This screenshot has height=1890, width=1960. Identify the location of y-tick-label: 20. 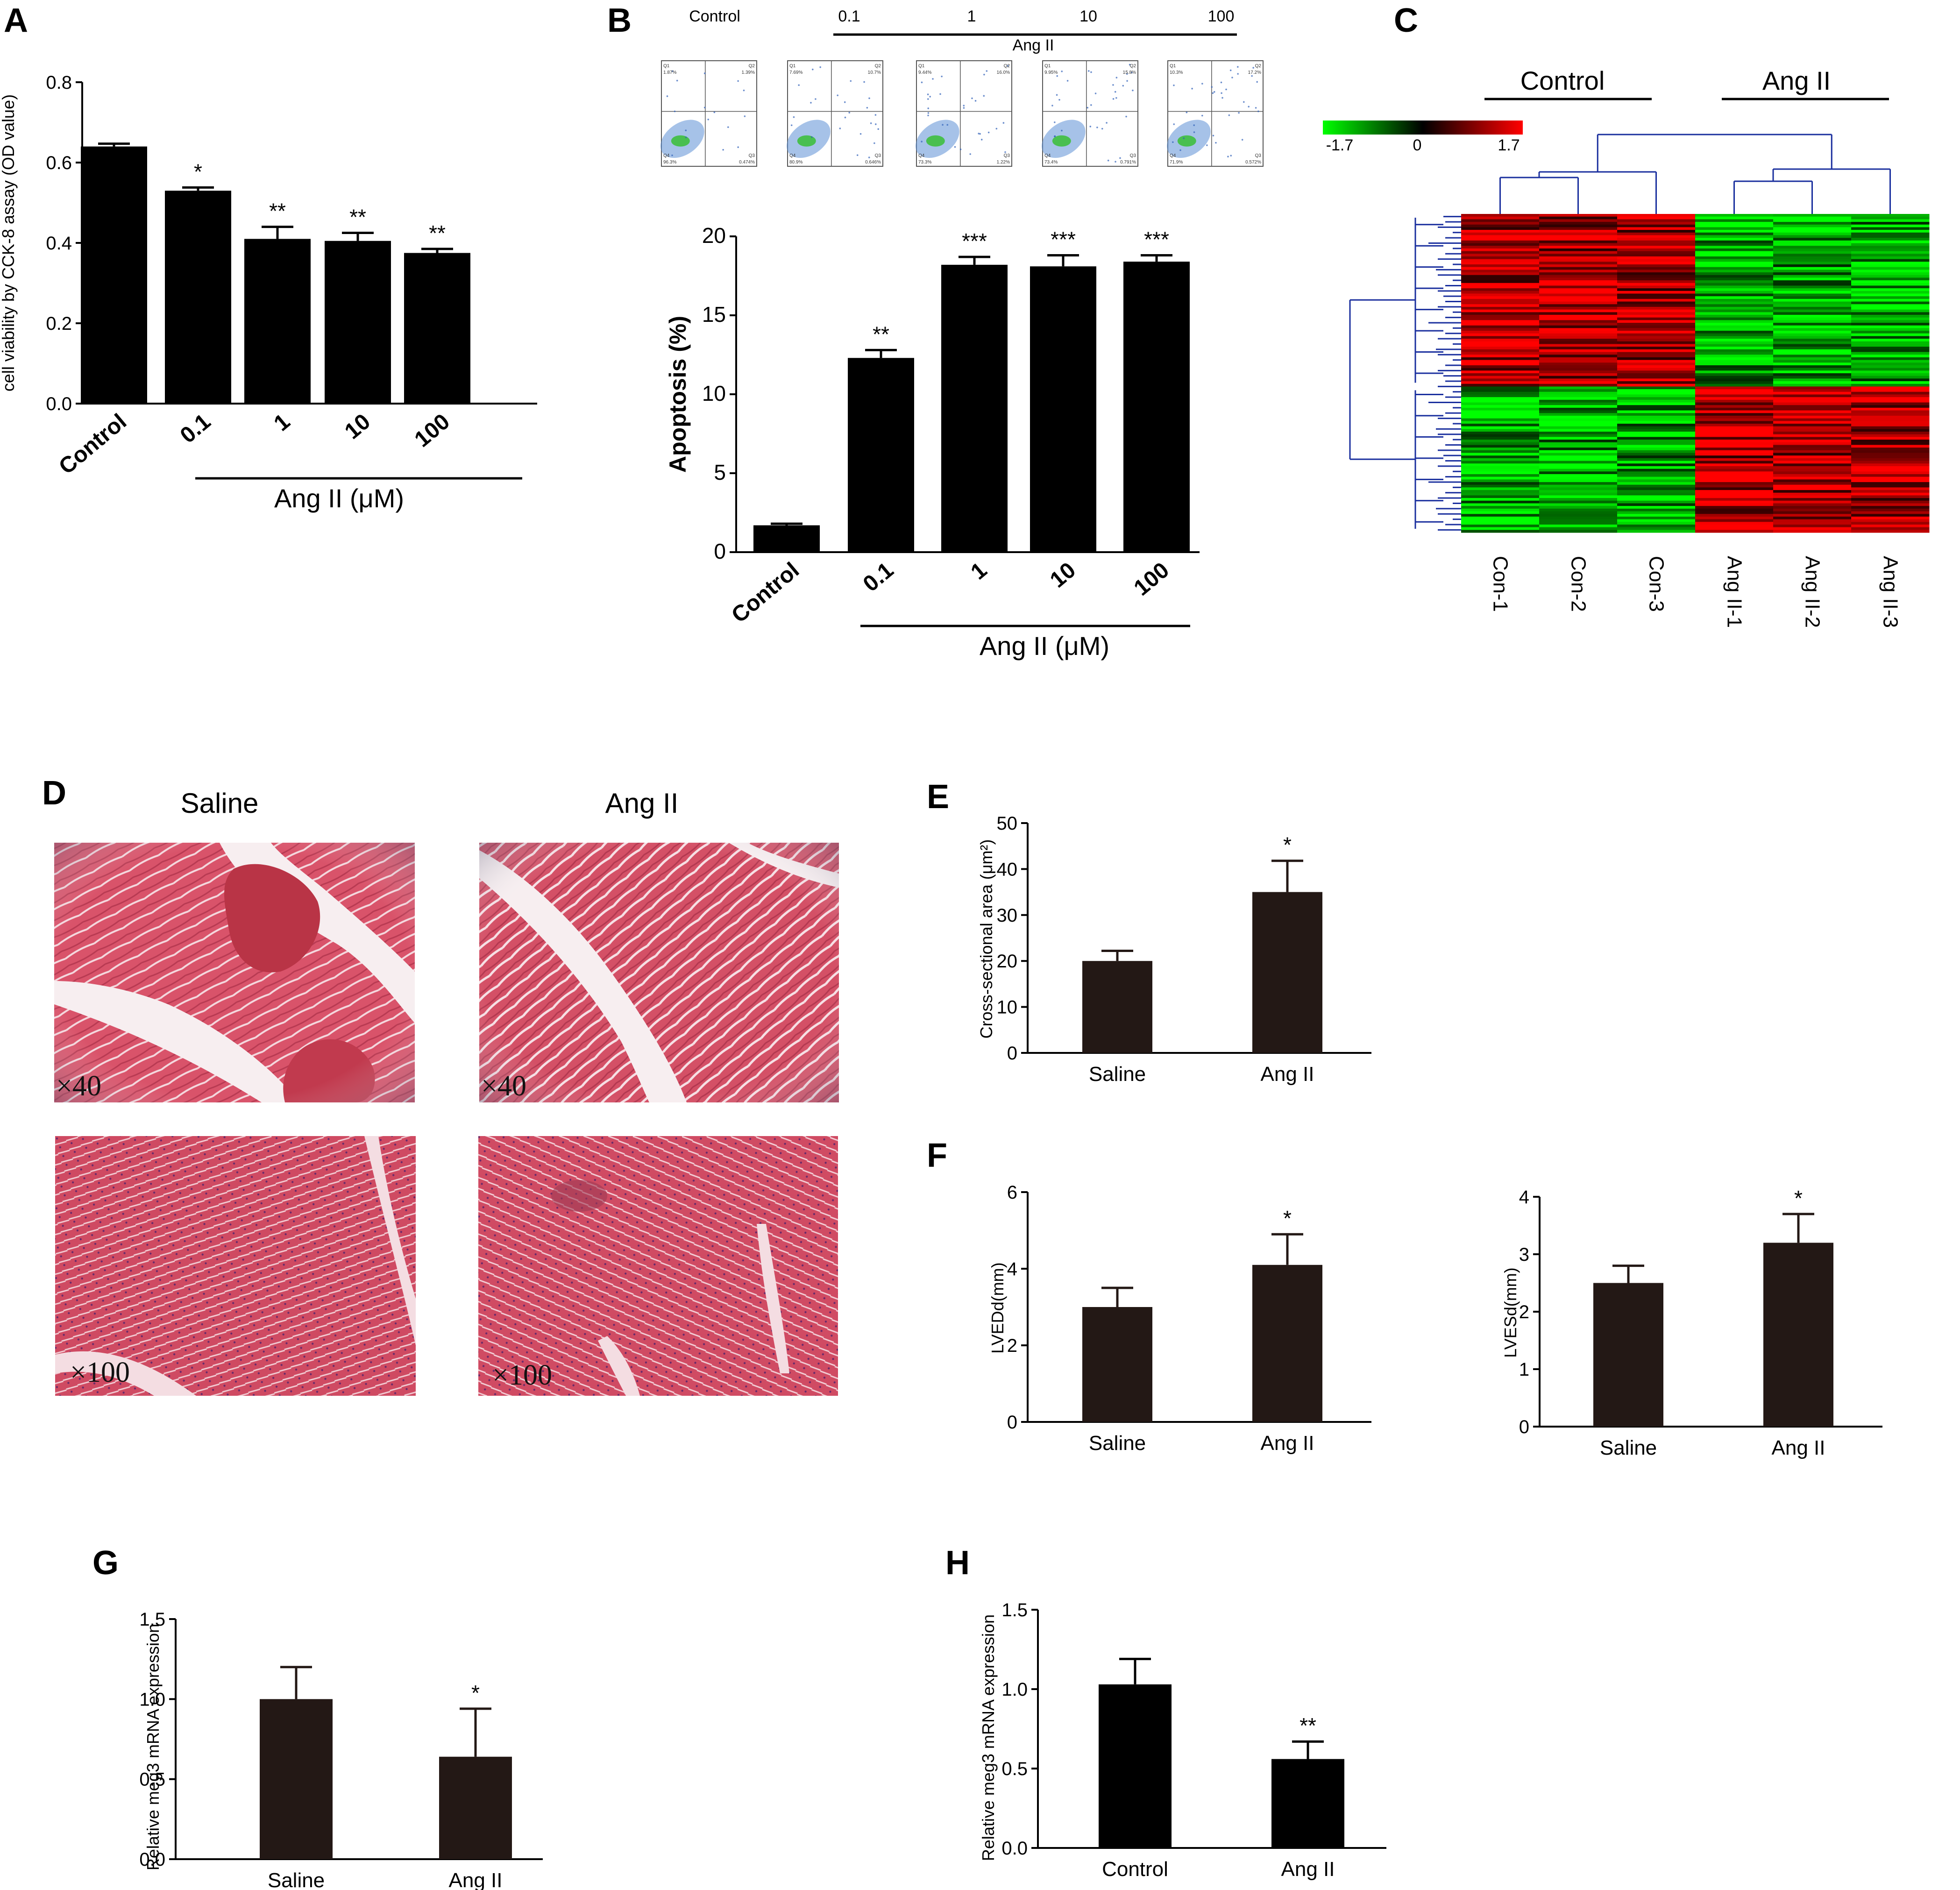
(714, 235).